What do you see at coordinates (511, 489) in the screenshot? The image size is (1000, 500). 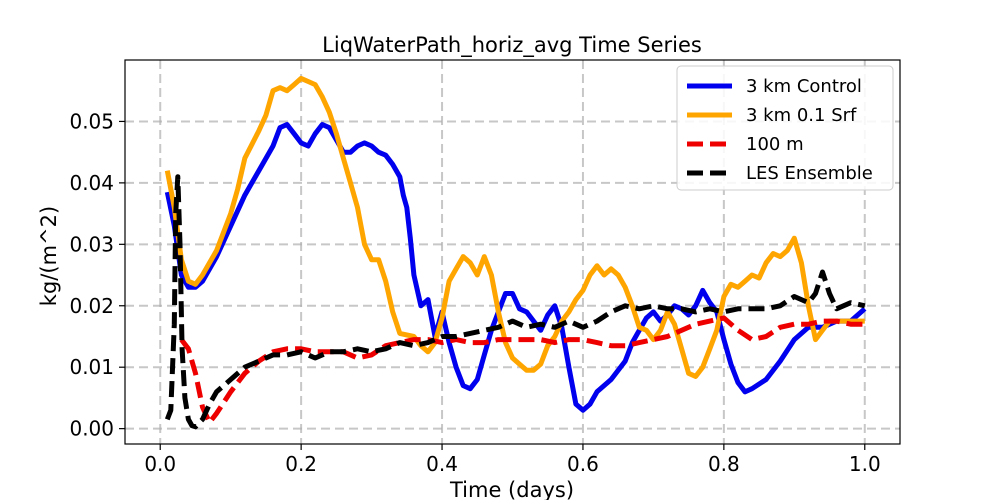 I see `x-axis-label: Time (days)` at bounding box center [511, 489].